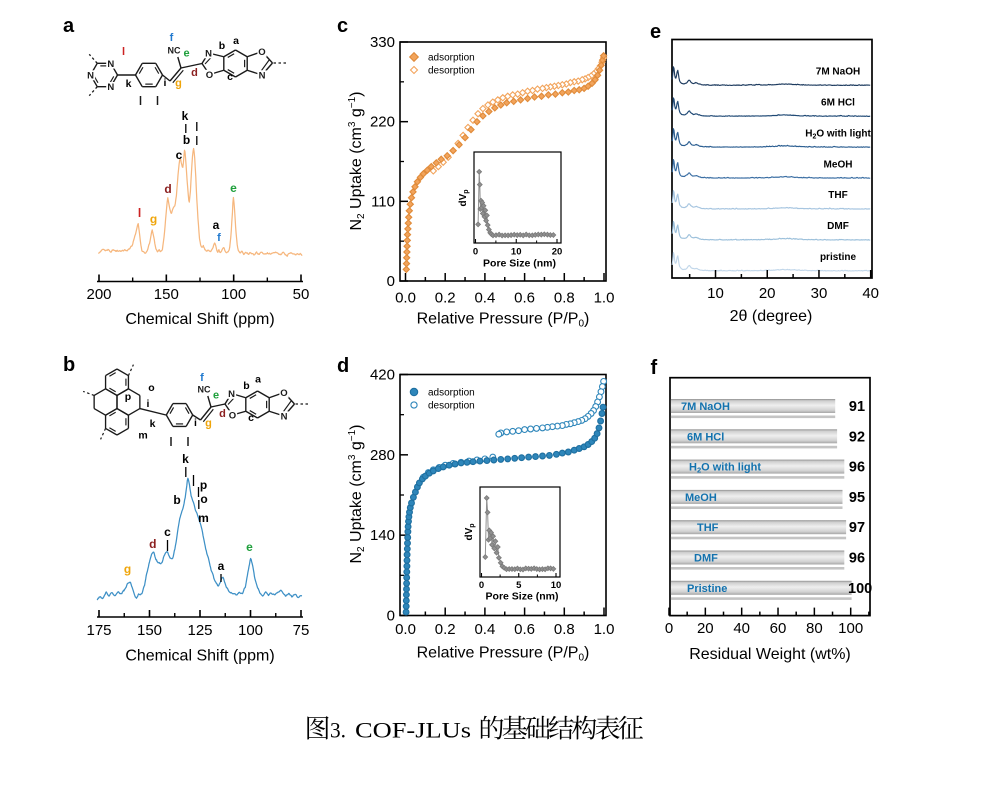  Describe the element at coordinates (199, 319) in the screenshot. I see `svg-text: Chemical Shift (ppm)` at that location.